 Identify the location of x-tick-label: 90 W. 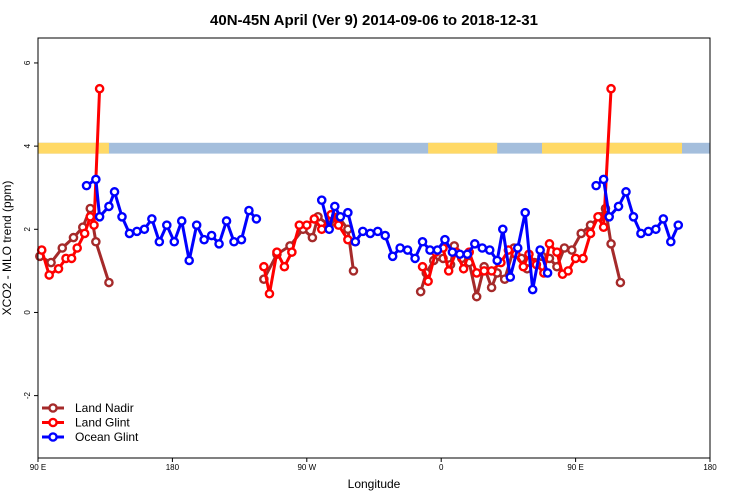
(306, 467).